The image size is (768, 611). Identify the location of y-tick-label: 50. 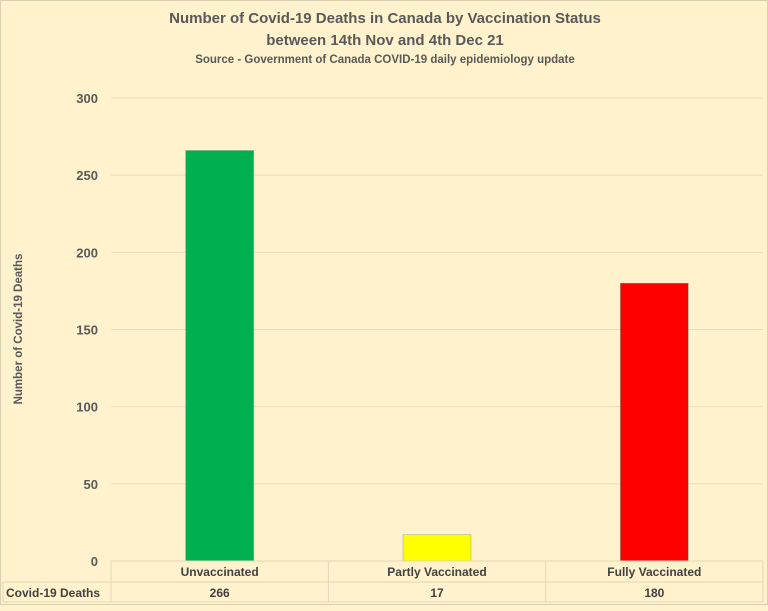
(91, 484).